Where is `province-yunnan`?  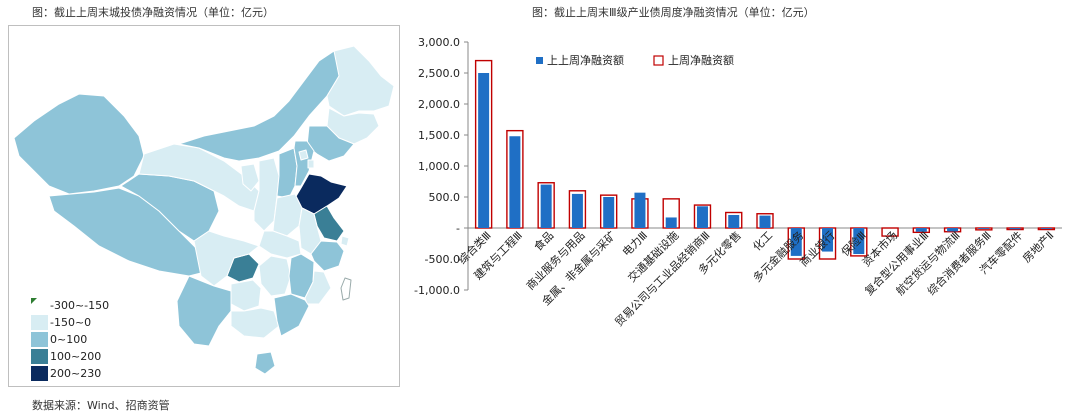 province-yunnan is located at coordinates (204, 311).